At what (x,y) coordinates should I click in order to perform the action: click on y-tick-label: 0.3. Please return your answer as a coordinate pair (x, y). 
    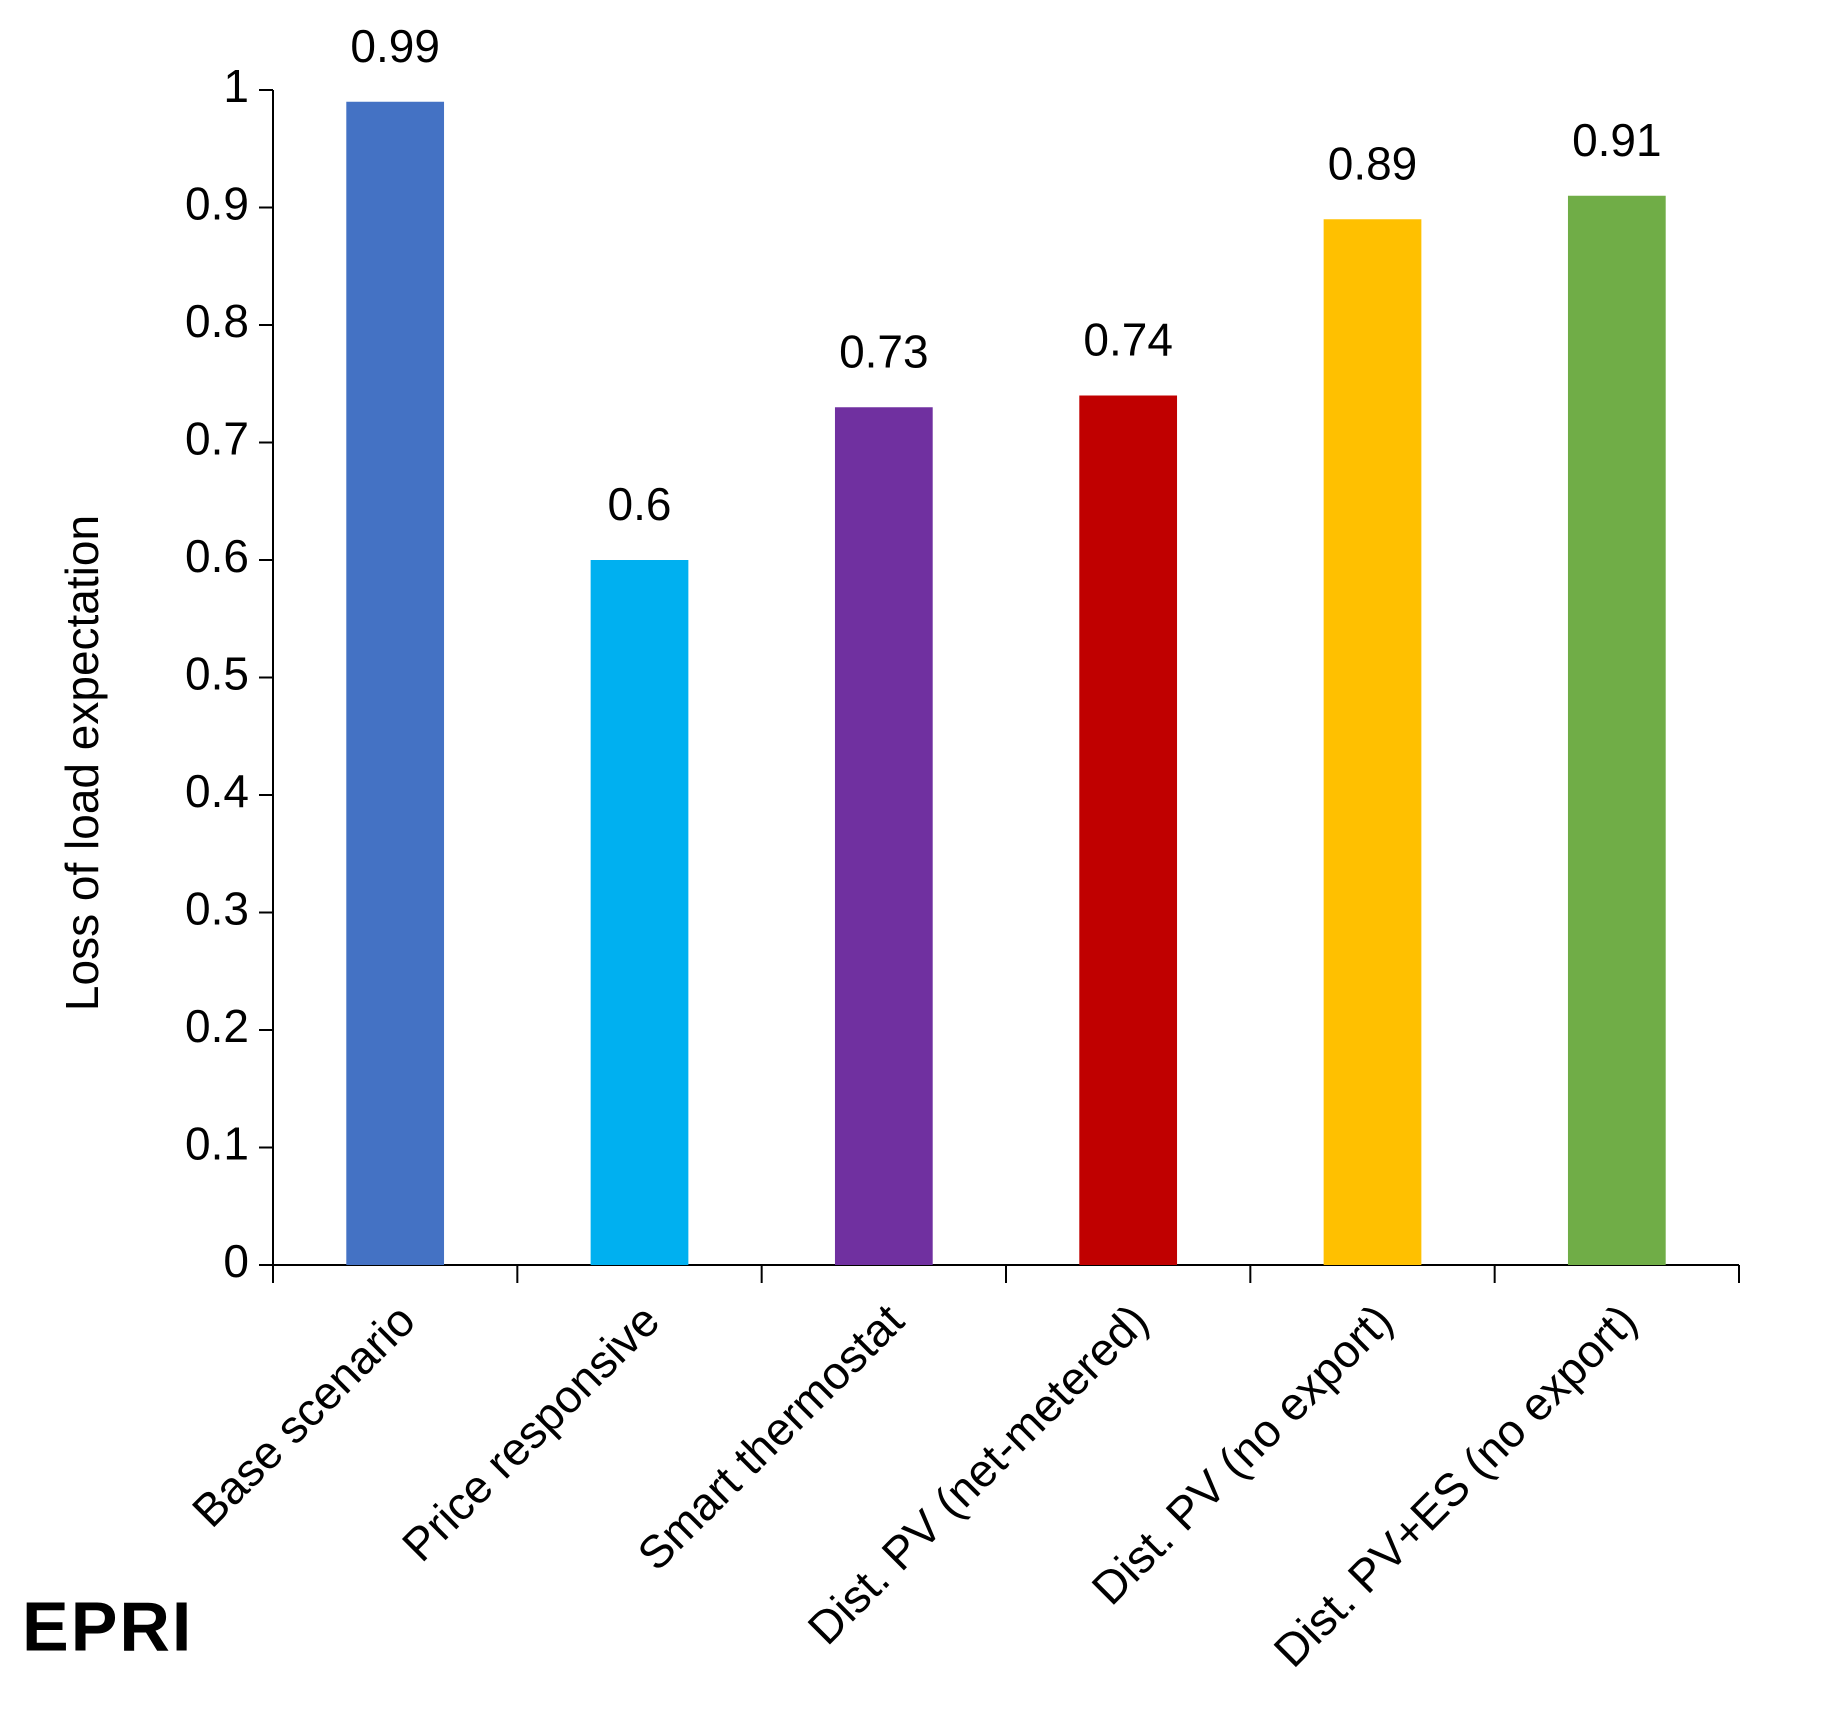
    Looking at the image, I should click on (217, 909).